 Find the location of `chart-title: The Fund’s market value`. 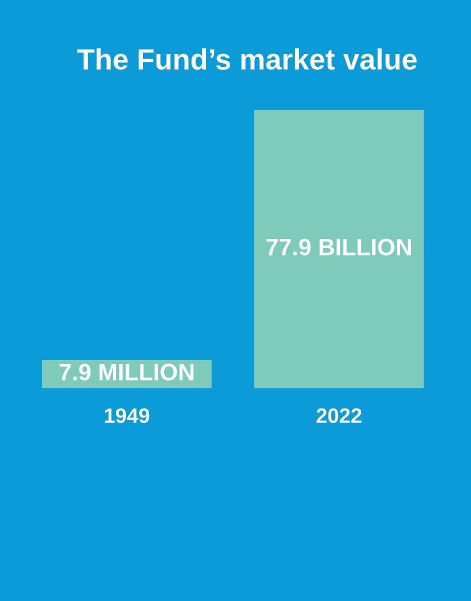

chart-title: The Fund’s market value is located at coordinates (247, 59).